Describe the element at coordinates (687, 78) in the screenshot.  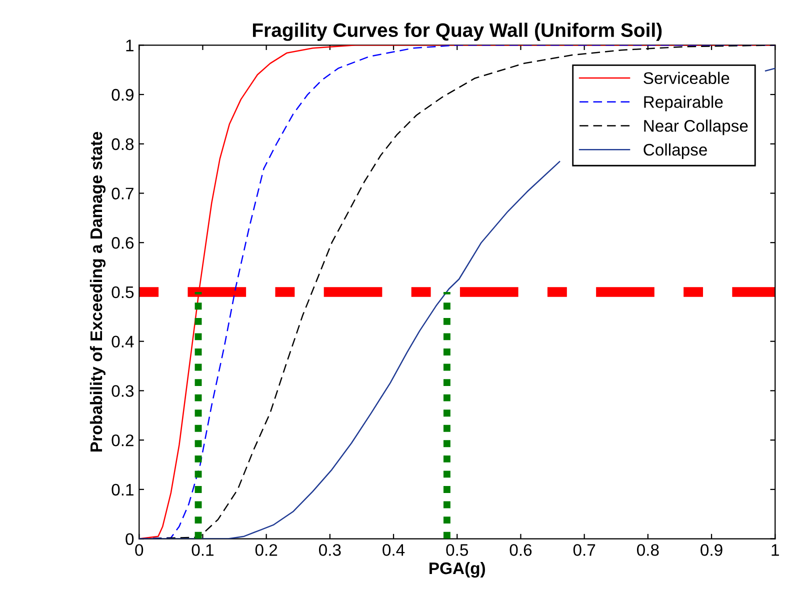
I see `legend-label: Serviceable` at that location.